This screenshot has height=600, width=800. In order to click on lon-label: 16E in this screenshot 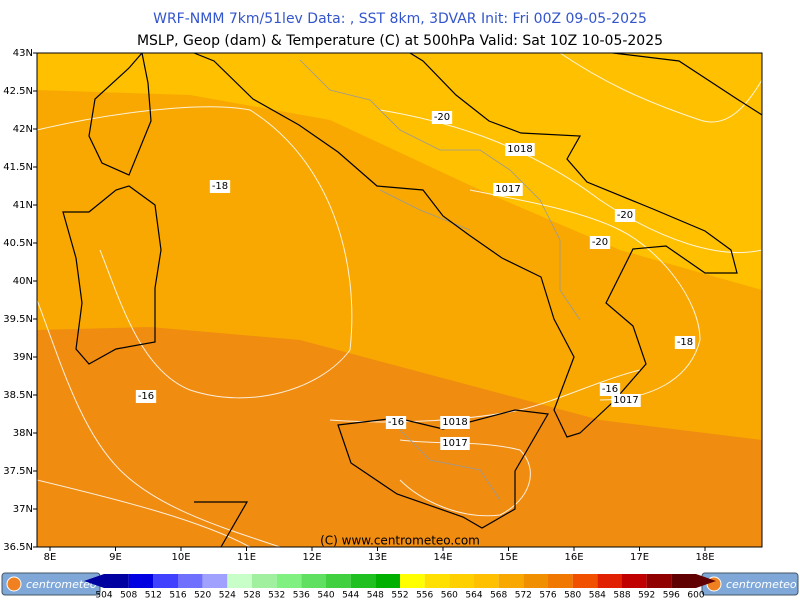, I will do `click(573, 557)`.